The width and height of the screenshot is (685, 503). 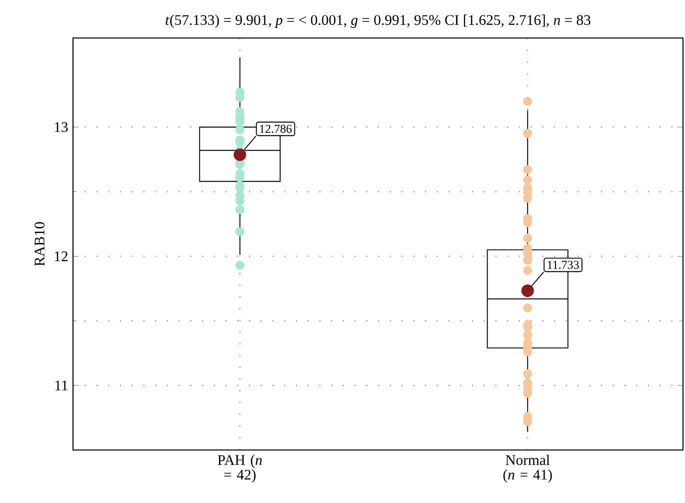 I want to click on x-tick-label: Normal (n = 41), so click(x=527, y=468).